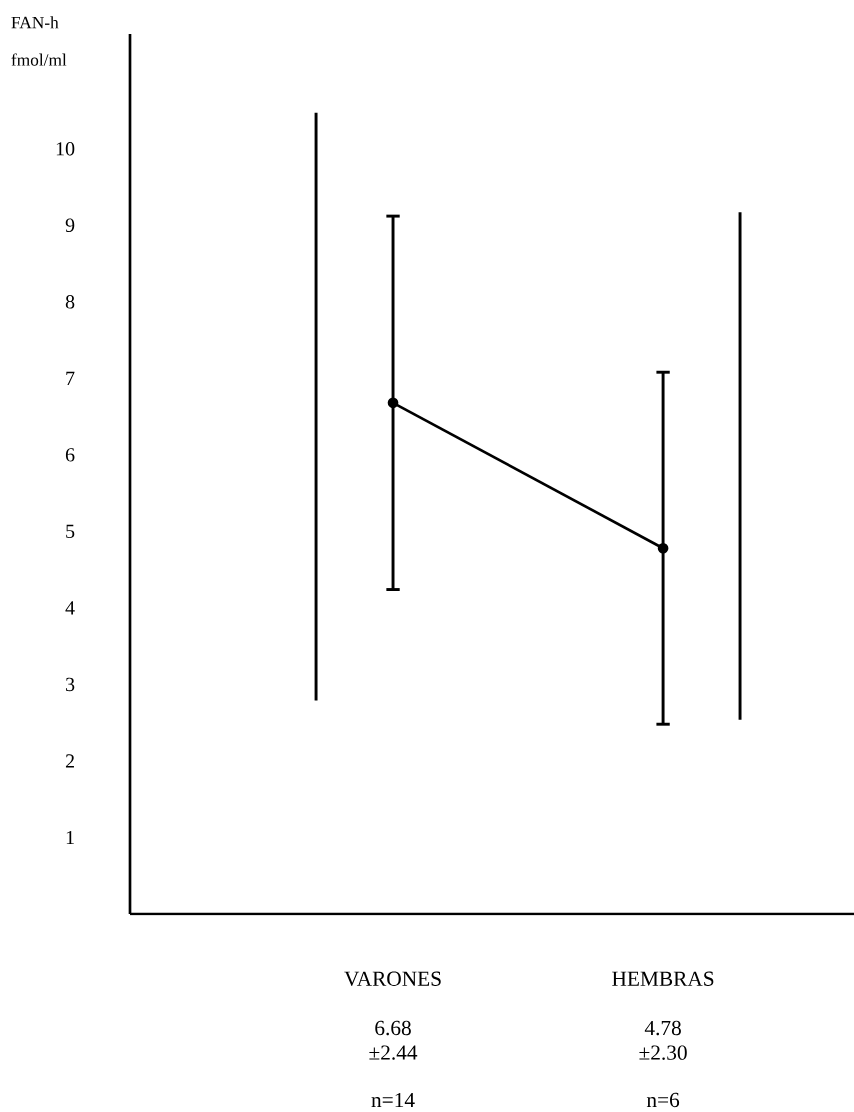  What do you see at coordinates (70, 608) in the screenshot?
I see `y-tick-label: 4` at bounding box center [70, 608].